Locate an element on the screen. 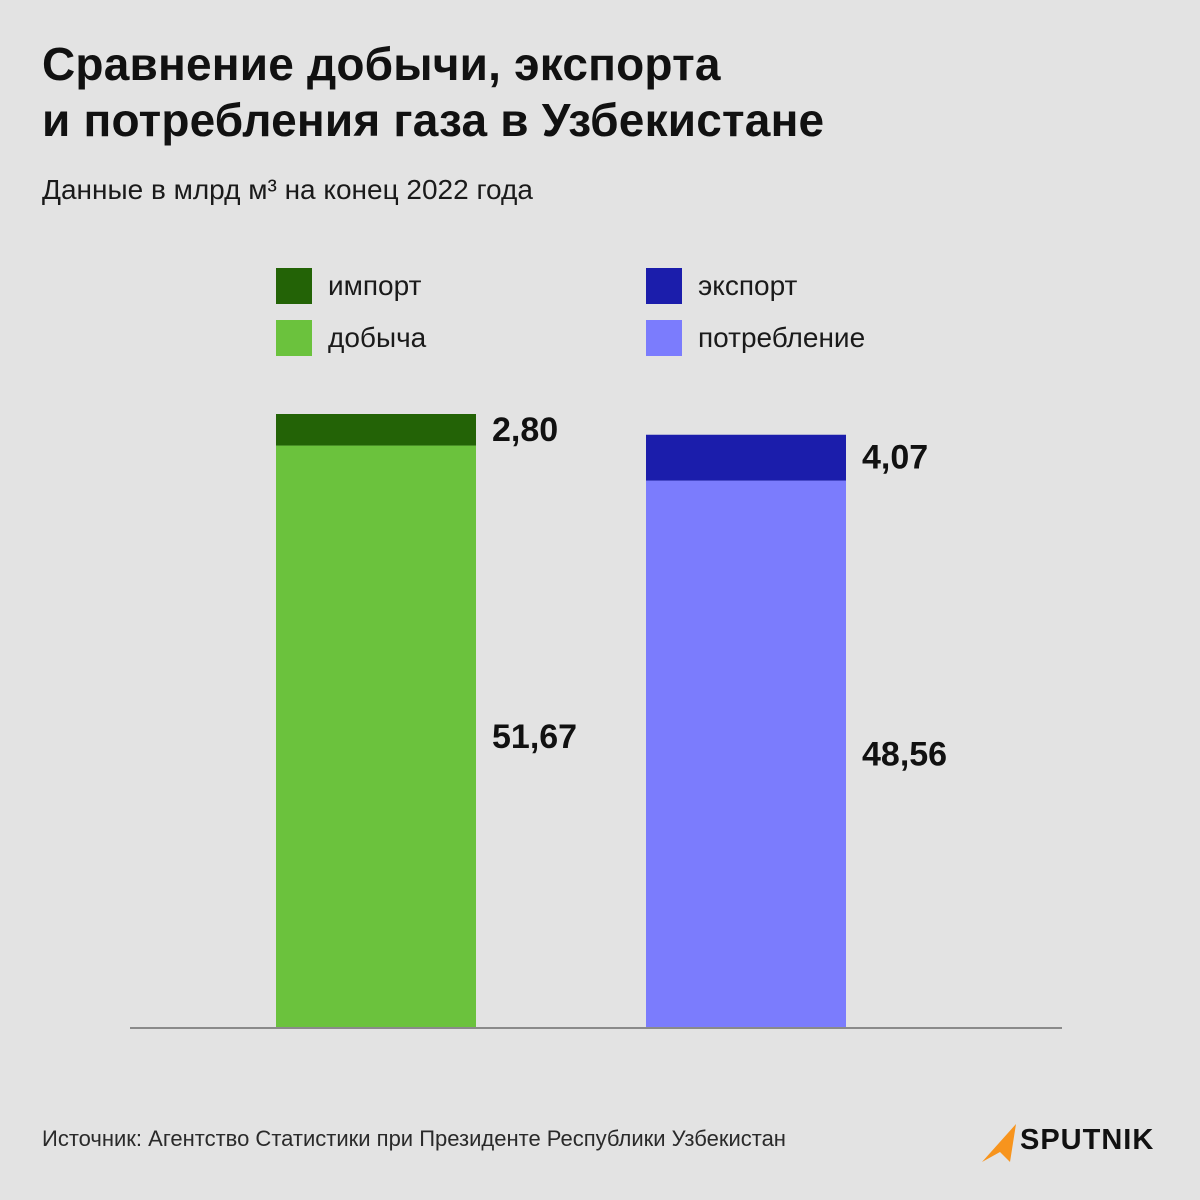  legend-item-import: импорт is located at coordinates (348, 286).